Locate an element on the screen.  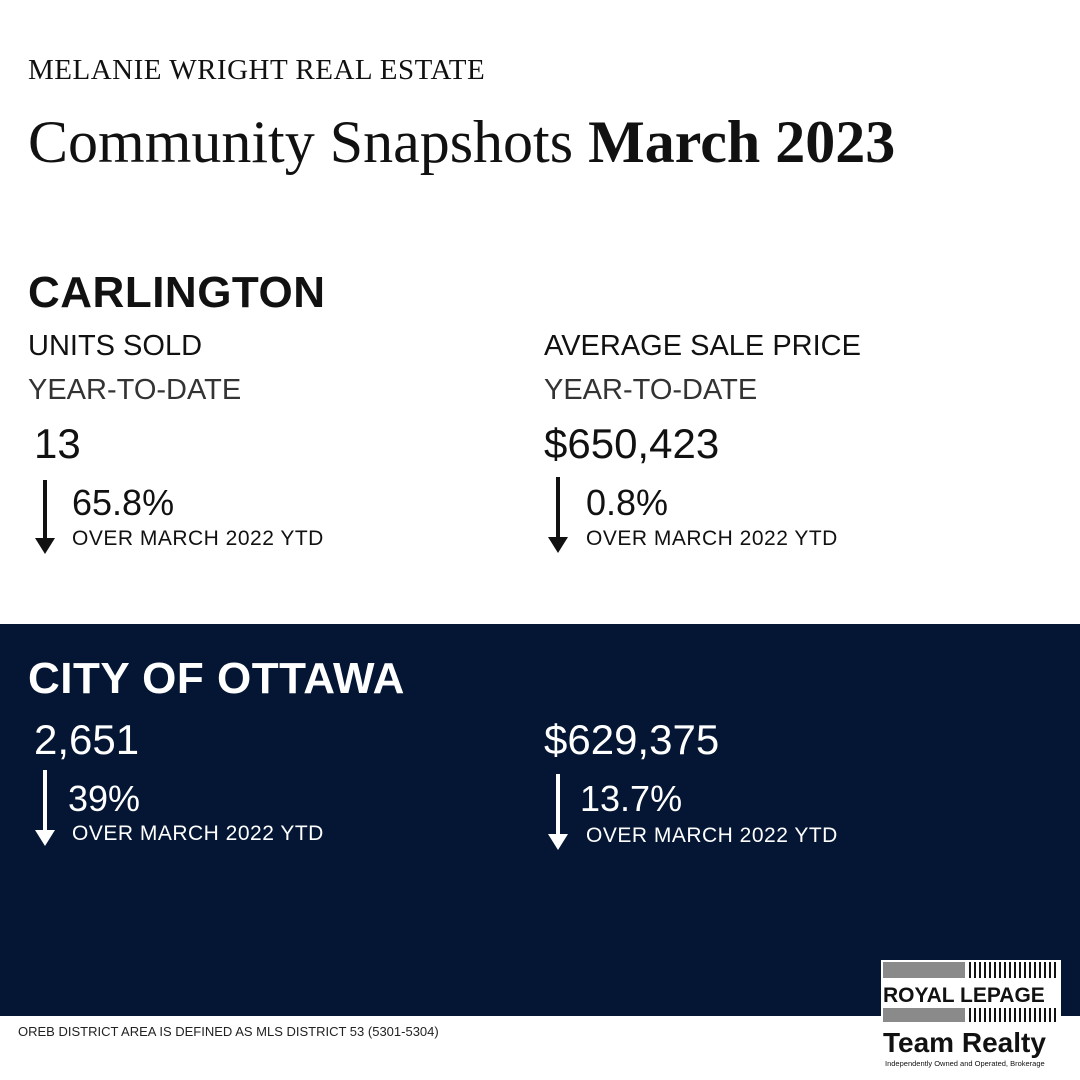
units-sold-value: 13 is located at coordinates (57, 443).